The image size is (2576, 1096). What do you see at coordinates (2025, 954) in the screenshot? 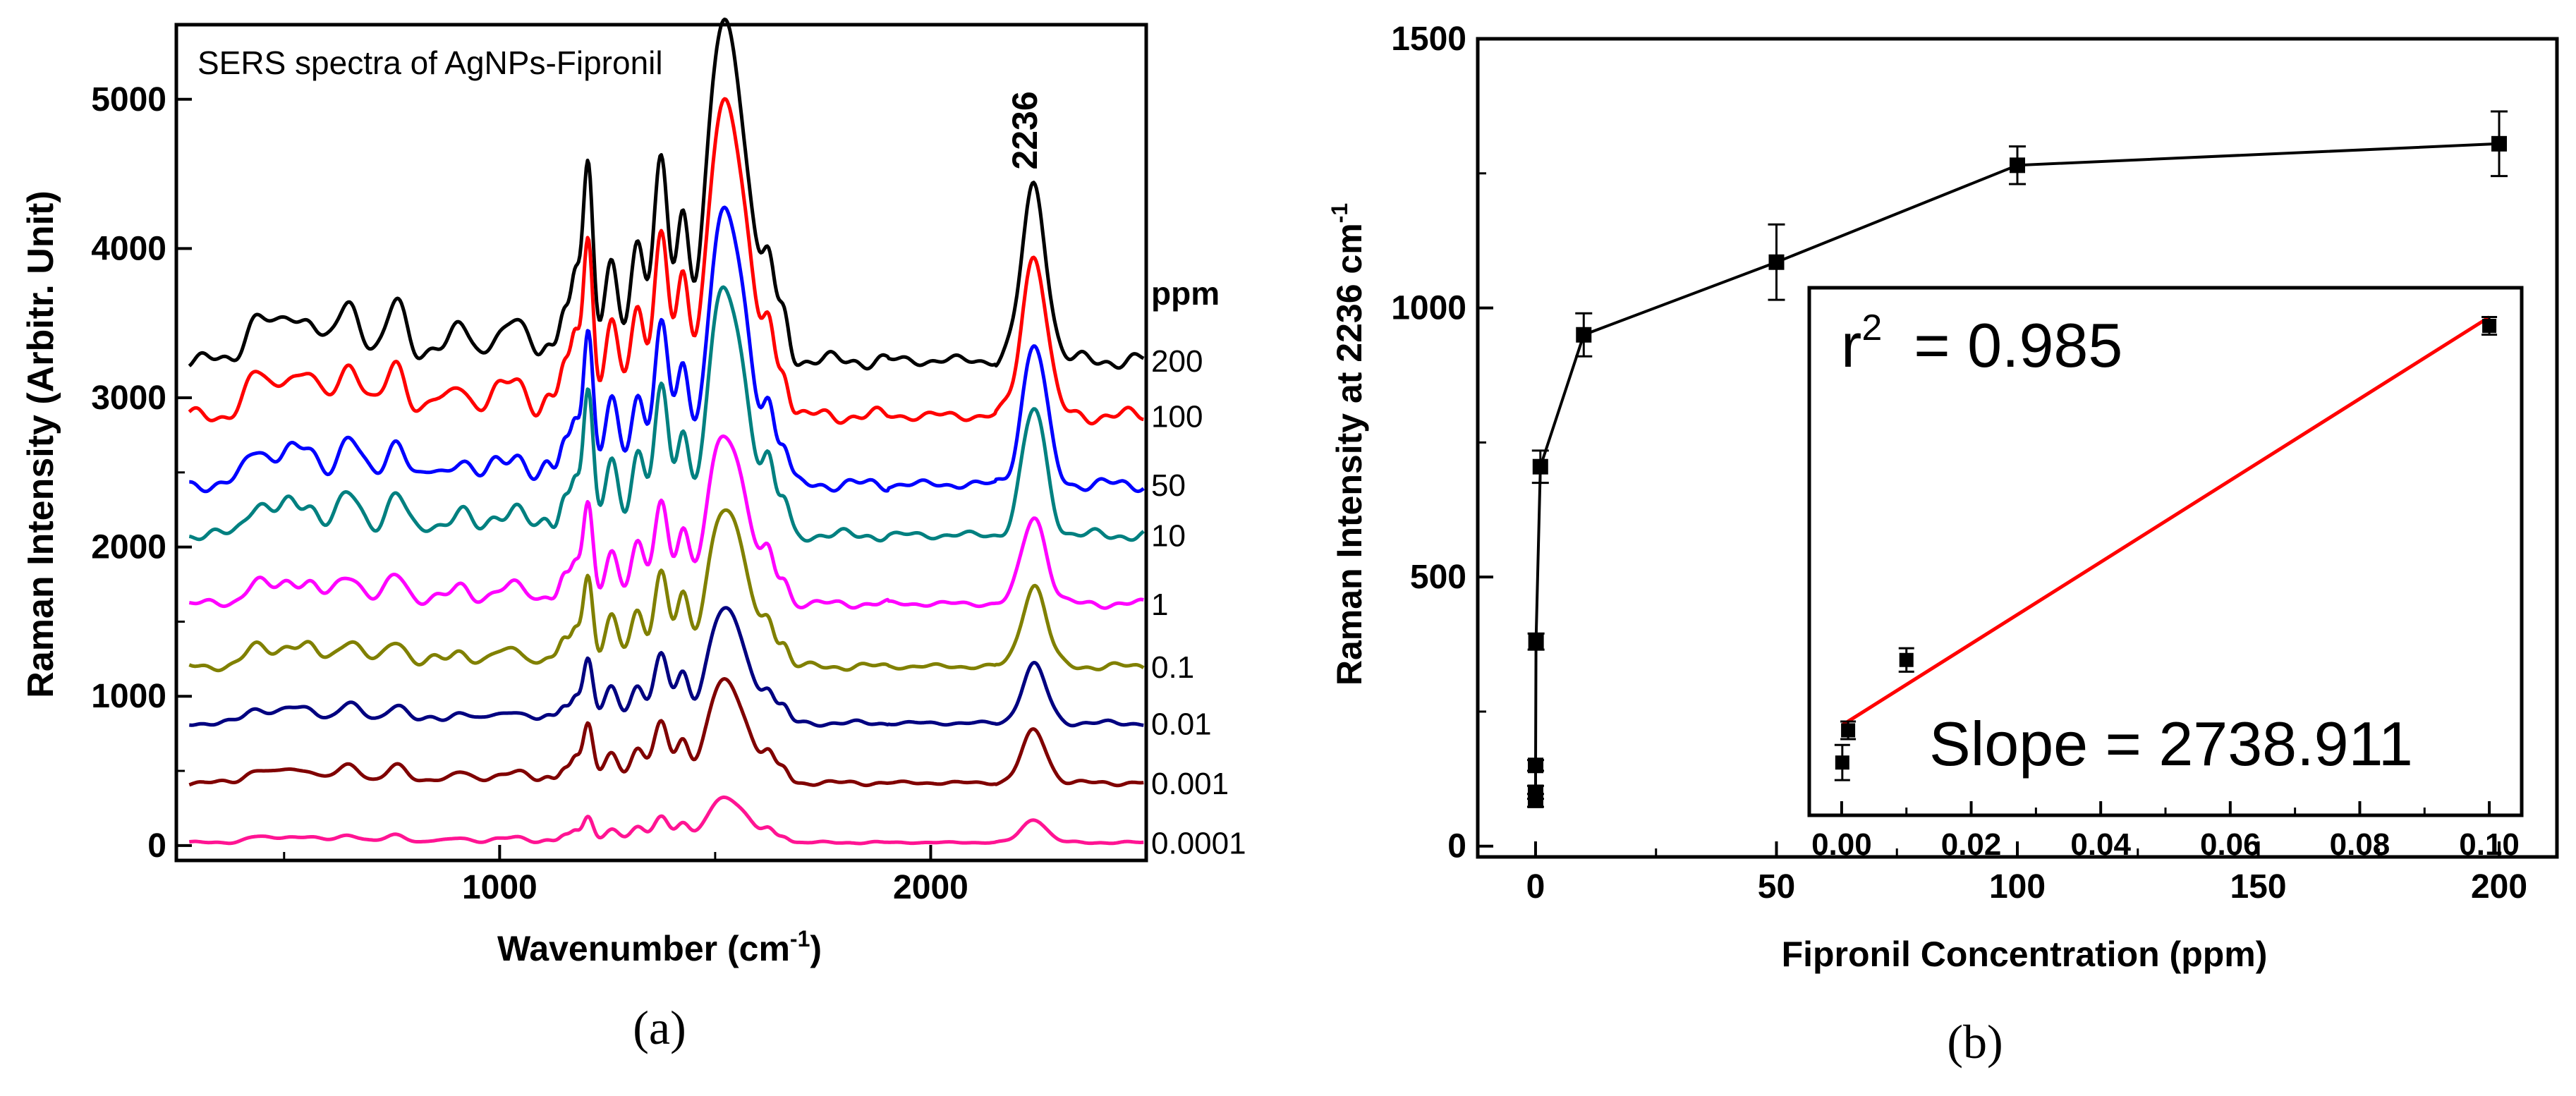
I see `panel-b-x-axis-label: Fipronil Concentration (ppm)` at bounding box center [2025, 954].